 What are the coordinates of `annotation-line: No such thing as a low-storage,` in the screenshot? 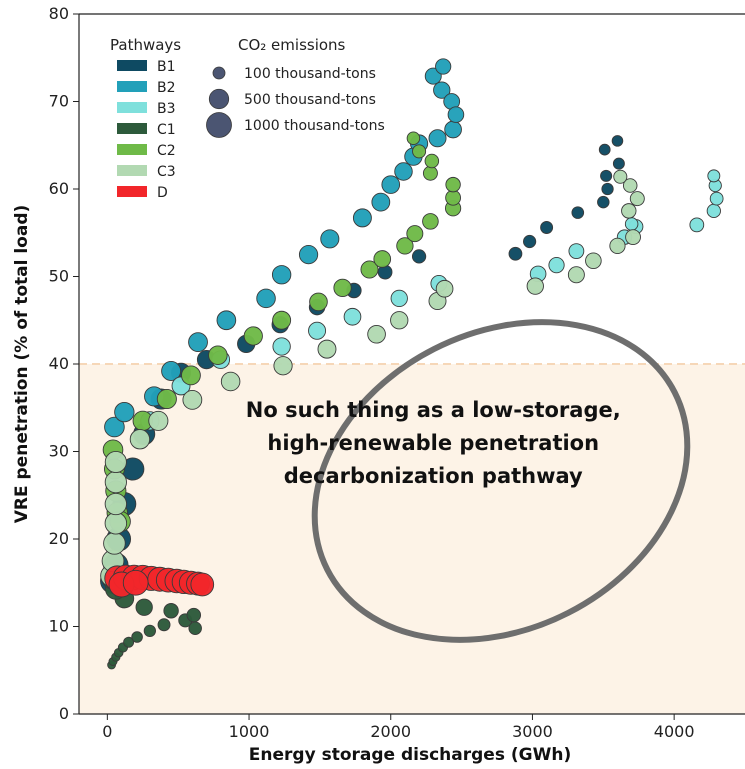 It's located at (433, 410).